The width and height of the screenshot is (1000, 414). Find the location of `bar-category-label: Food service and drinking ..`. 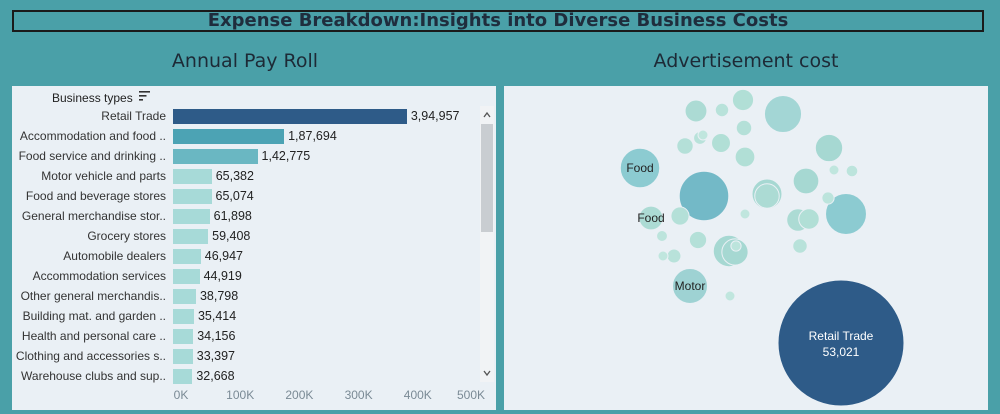

bar-category-label: Food service and drinking .. is located at coordinates (92, 156).